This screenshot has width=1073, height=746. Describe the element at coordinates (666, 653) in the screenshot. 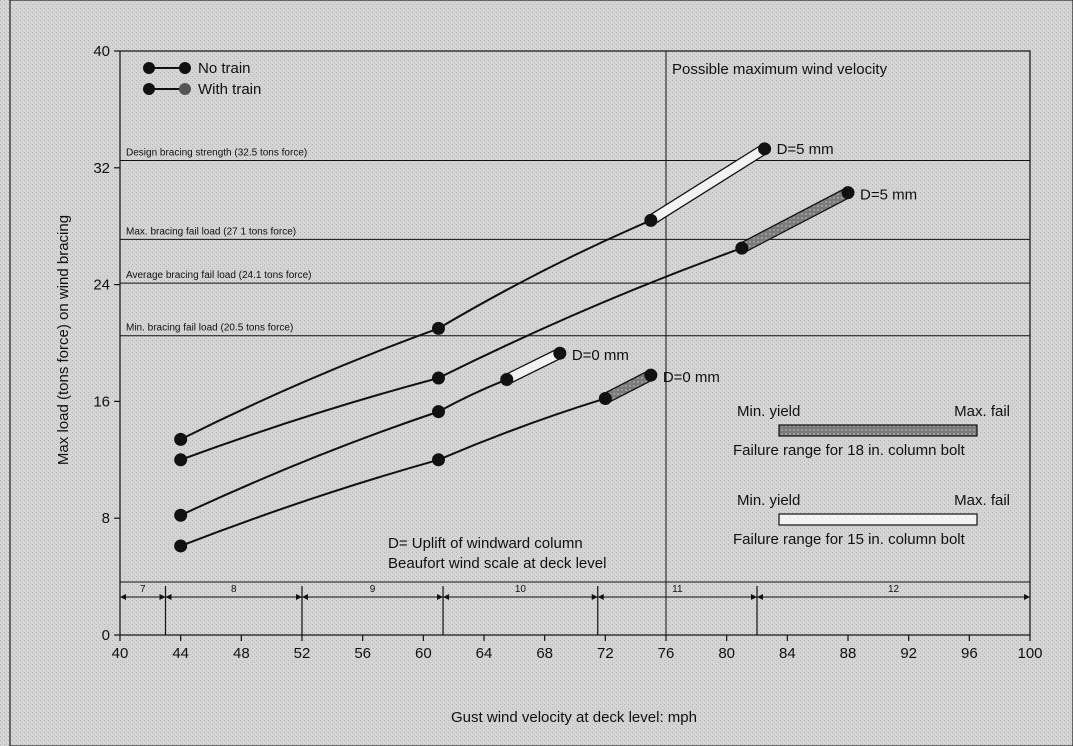

I see `x-tick-label-9: 76` at that location.